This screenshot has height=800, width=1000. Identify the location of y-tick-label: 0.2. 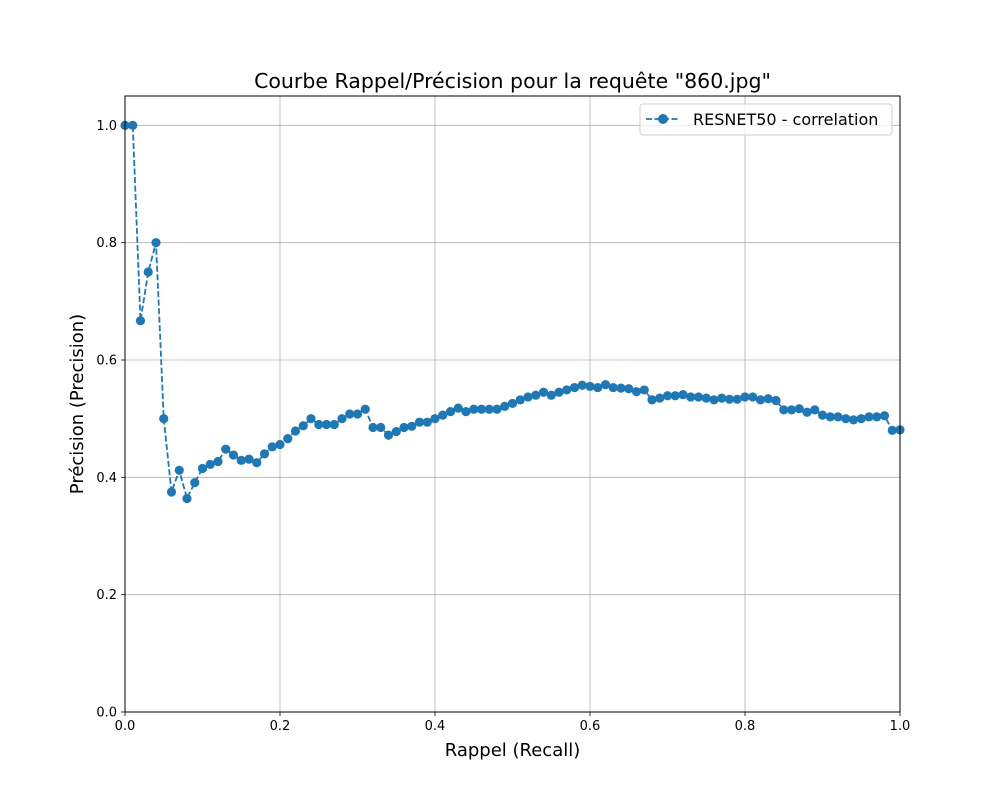
(106, 595).